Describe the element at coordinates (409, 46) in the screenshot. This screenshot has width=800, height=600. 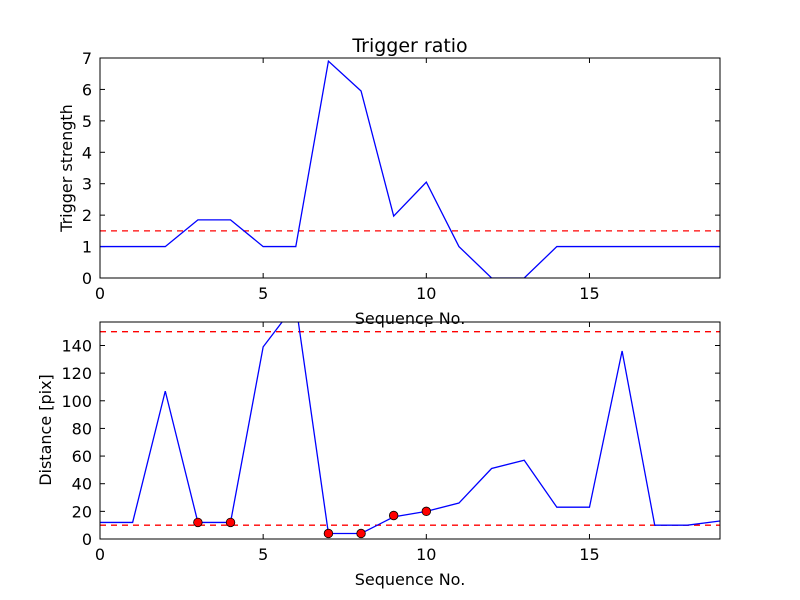
I see `chart-title: Trigger ratio` at that location.